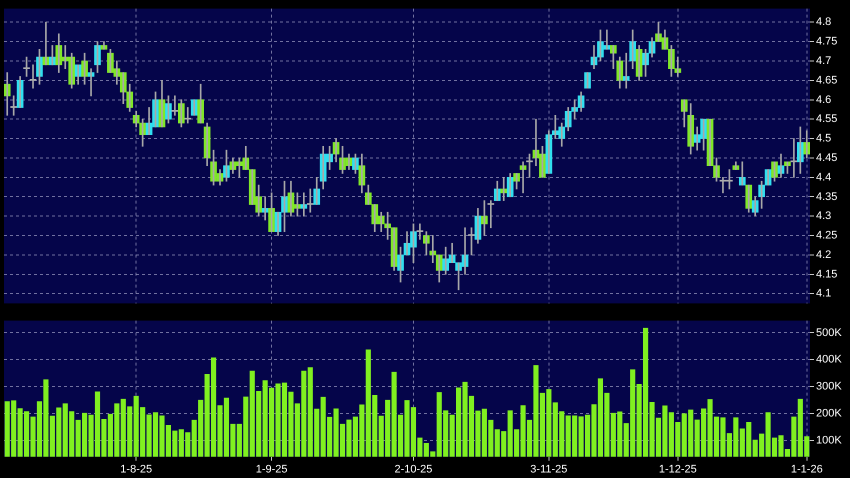 This screenshot has height=478, width=850. Describe the element at coordinates (549, 469) in the screenshot. I see `x-tick-label: 3-11-25` at that location.